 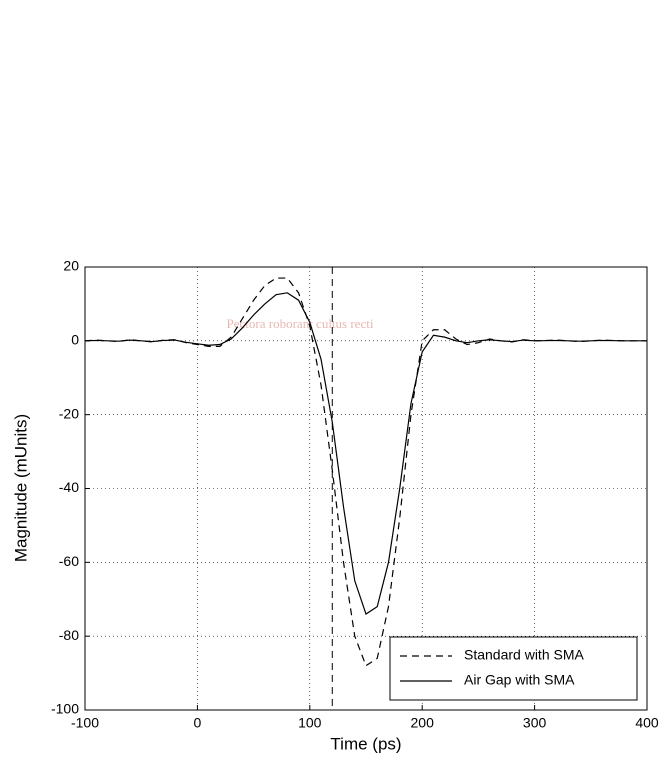 What do you see at coordinates (71, 266) in the screenshot?
I see `y-tick-label: 20` at bounding box center [71, 266].